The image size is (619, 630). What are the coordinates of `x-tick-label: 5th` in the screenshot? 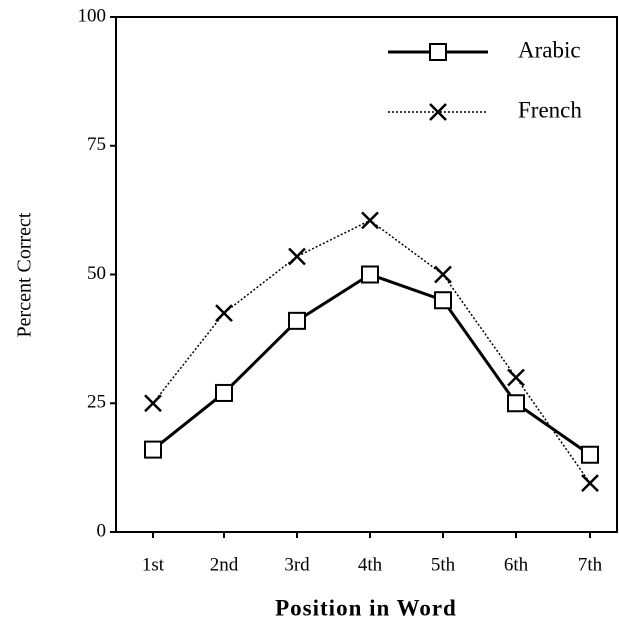 It's located at (443, 564).